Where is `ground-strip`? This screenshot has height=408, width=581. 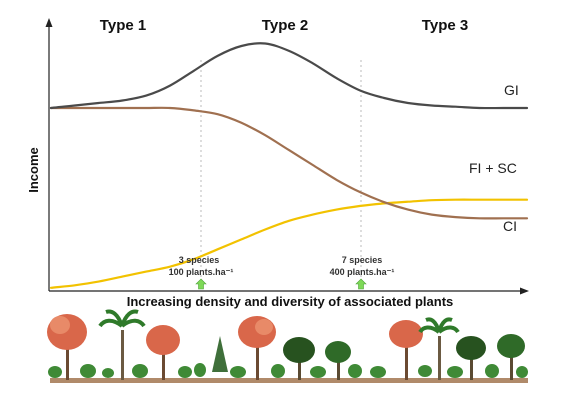 ground-strip is located at coordinates (289, 380).